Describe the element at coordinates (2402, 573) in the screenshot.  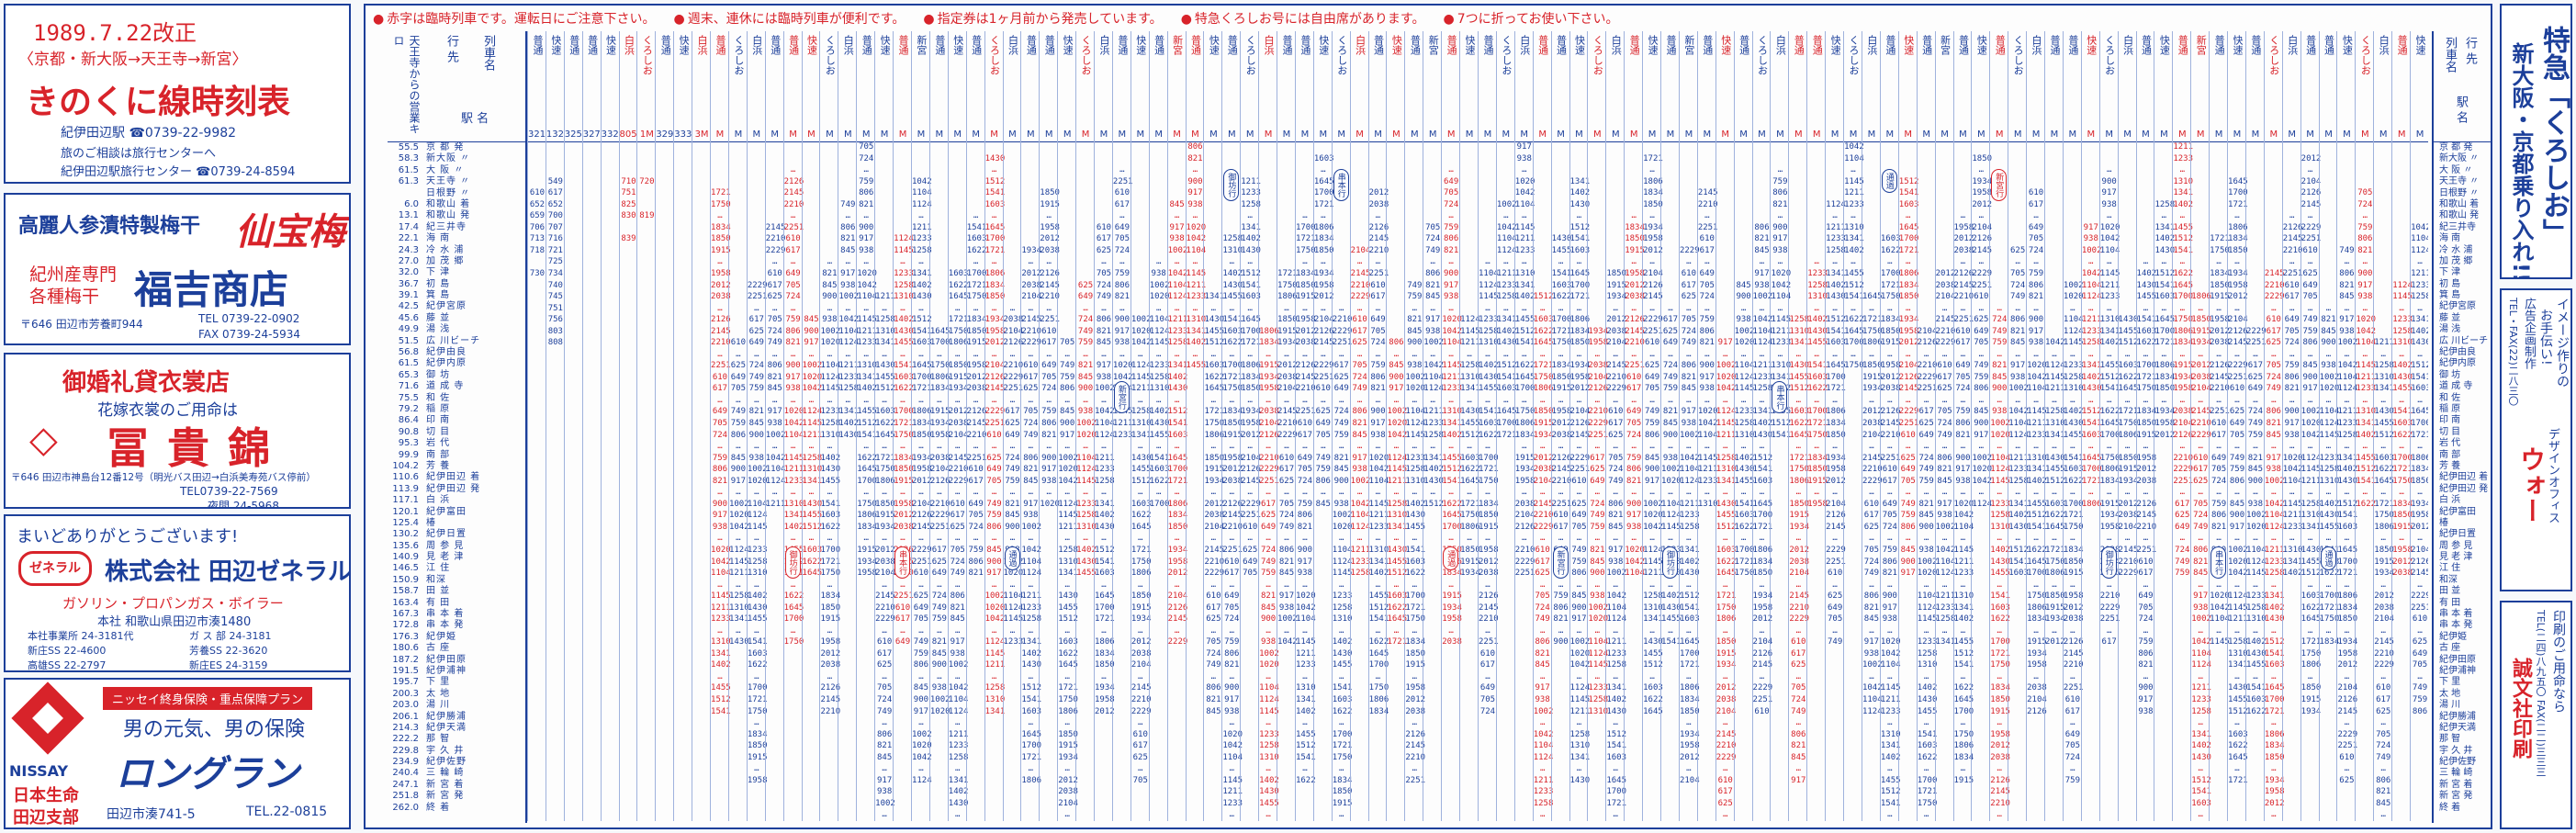
I see `time-cell: 2038` at that location.